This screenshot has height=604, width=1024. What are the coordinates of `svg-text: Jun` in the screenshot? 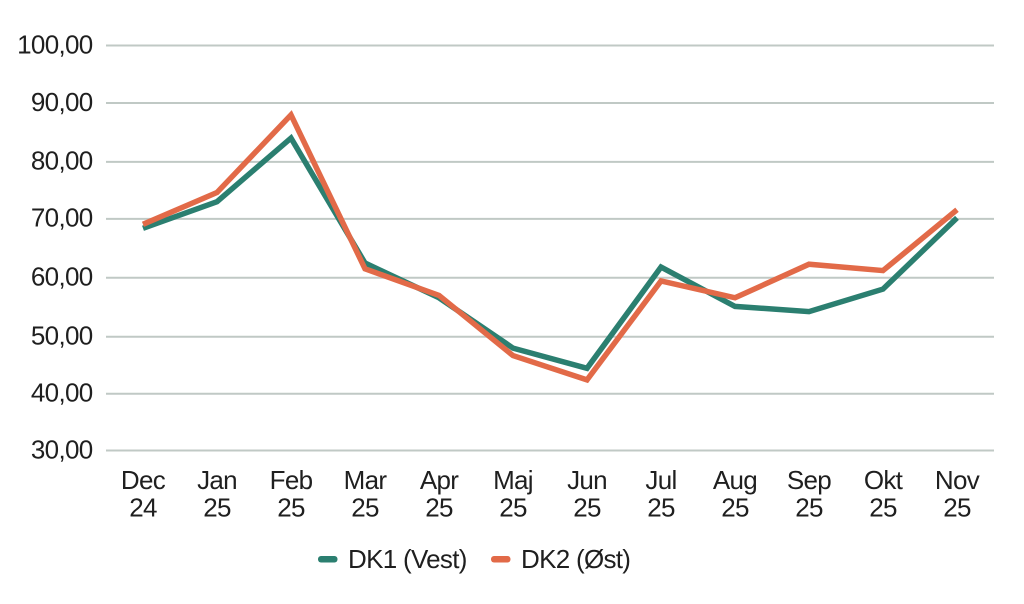 It's located at (587, 480).